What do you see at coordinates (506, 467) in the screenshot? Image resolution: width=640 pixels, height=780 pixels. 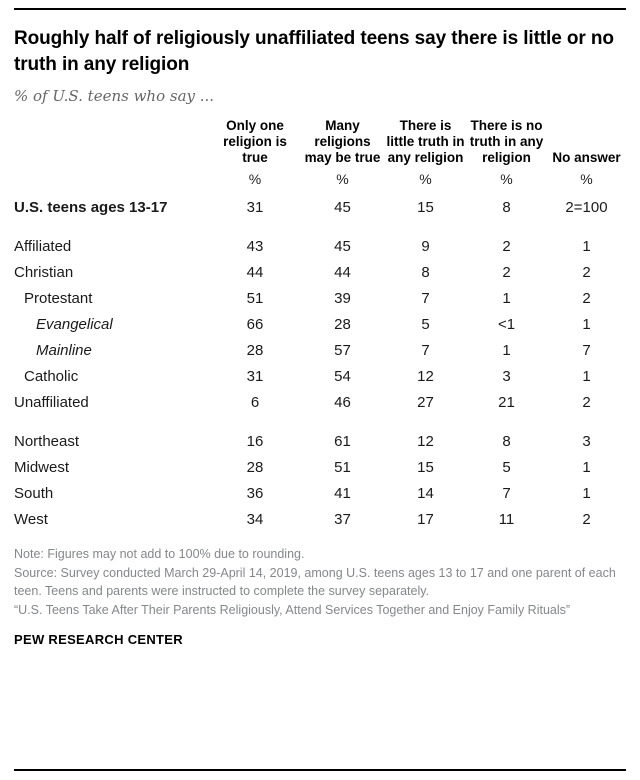 I see `cell-value: 5` at bounding box center [506, 467].